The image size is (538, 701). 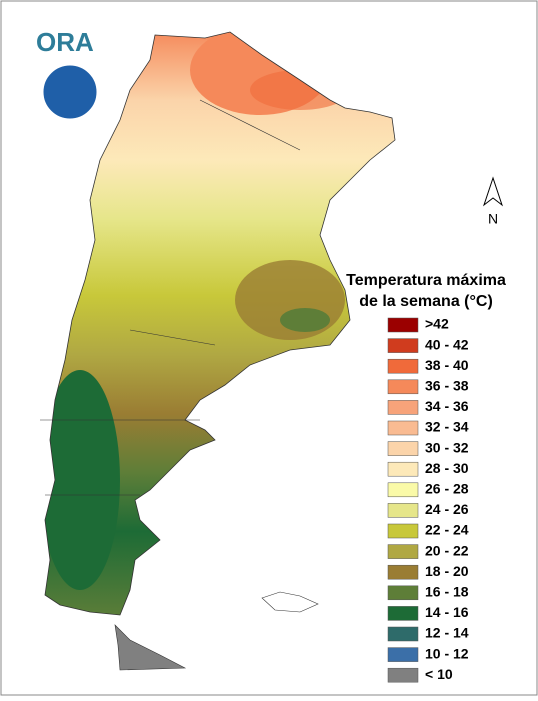 What do you see at coordinates (447, 365) in the screenshot?
I see `legend-label: 38 - 40` at bounding box center [447, 365].